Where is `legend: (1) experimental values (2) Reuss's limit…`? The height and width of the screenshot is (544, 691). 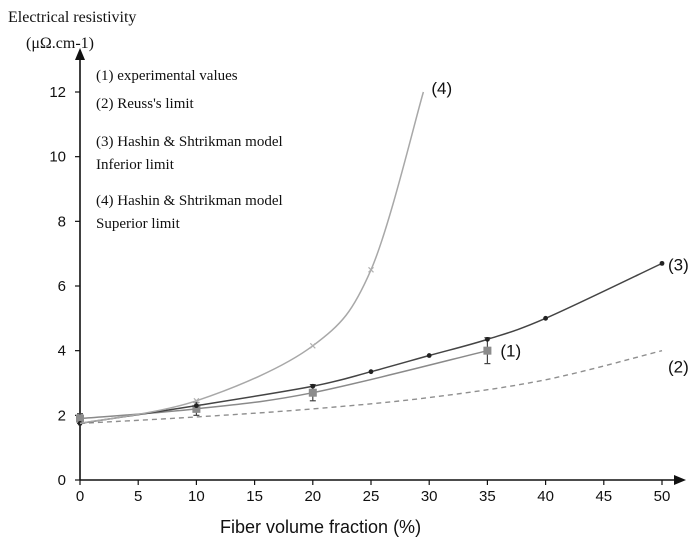 legend: (1) experimental values (2) Reuss's limit… is located at coordinates (189, 150).